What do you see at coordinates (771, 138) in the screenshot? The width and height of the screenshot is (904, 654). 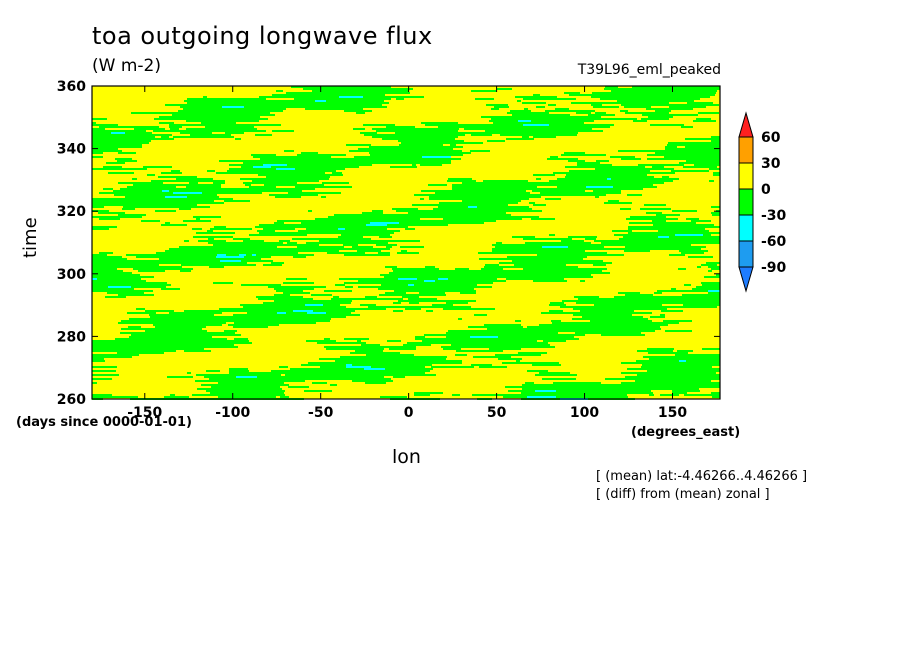 I see `colorbar-label: 60` at bounding box center [771, 138].